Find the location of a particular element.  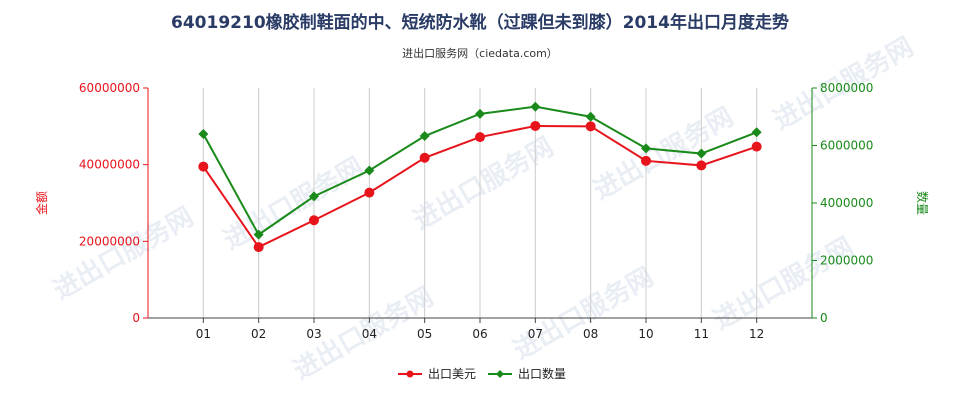

left-tick-label-0: 0 is located at coordinates (136, 318).